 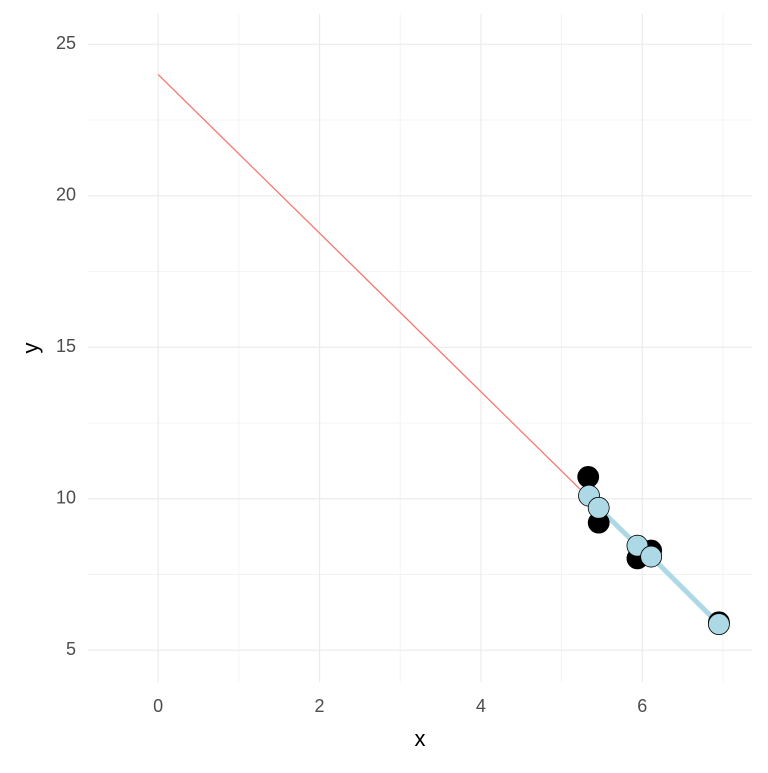 I want to click on x-axis-title: x, so click(x=420, y=738).